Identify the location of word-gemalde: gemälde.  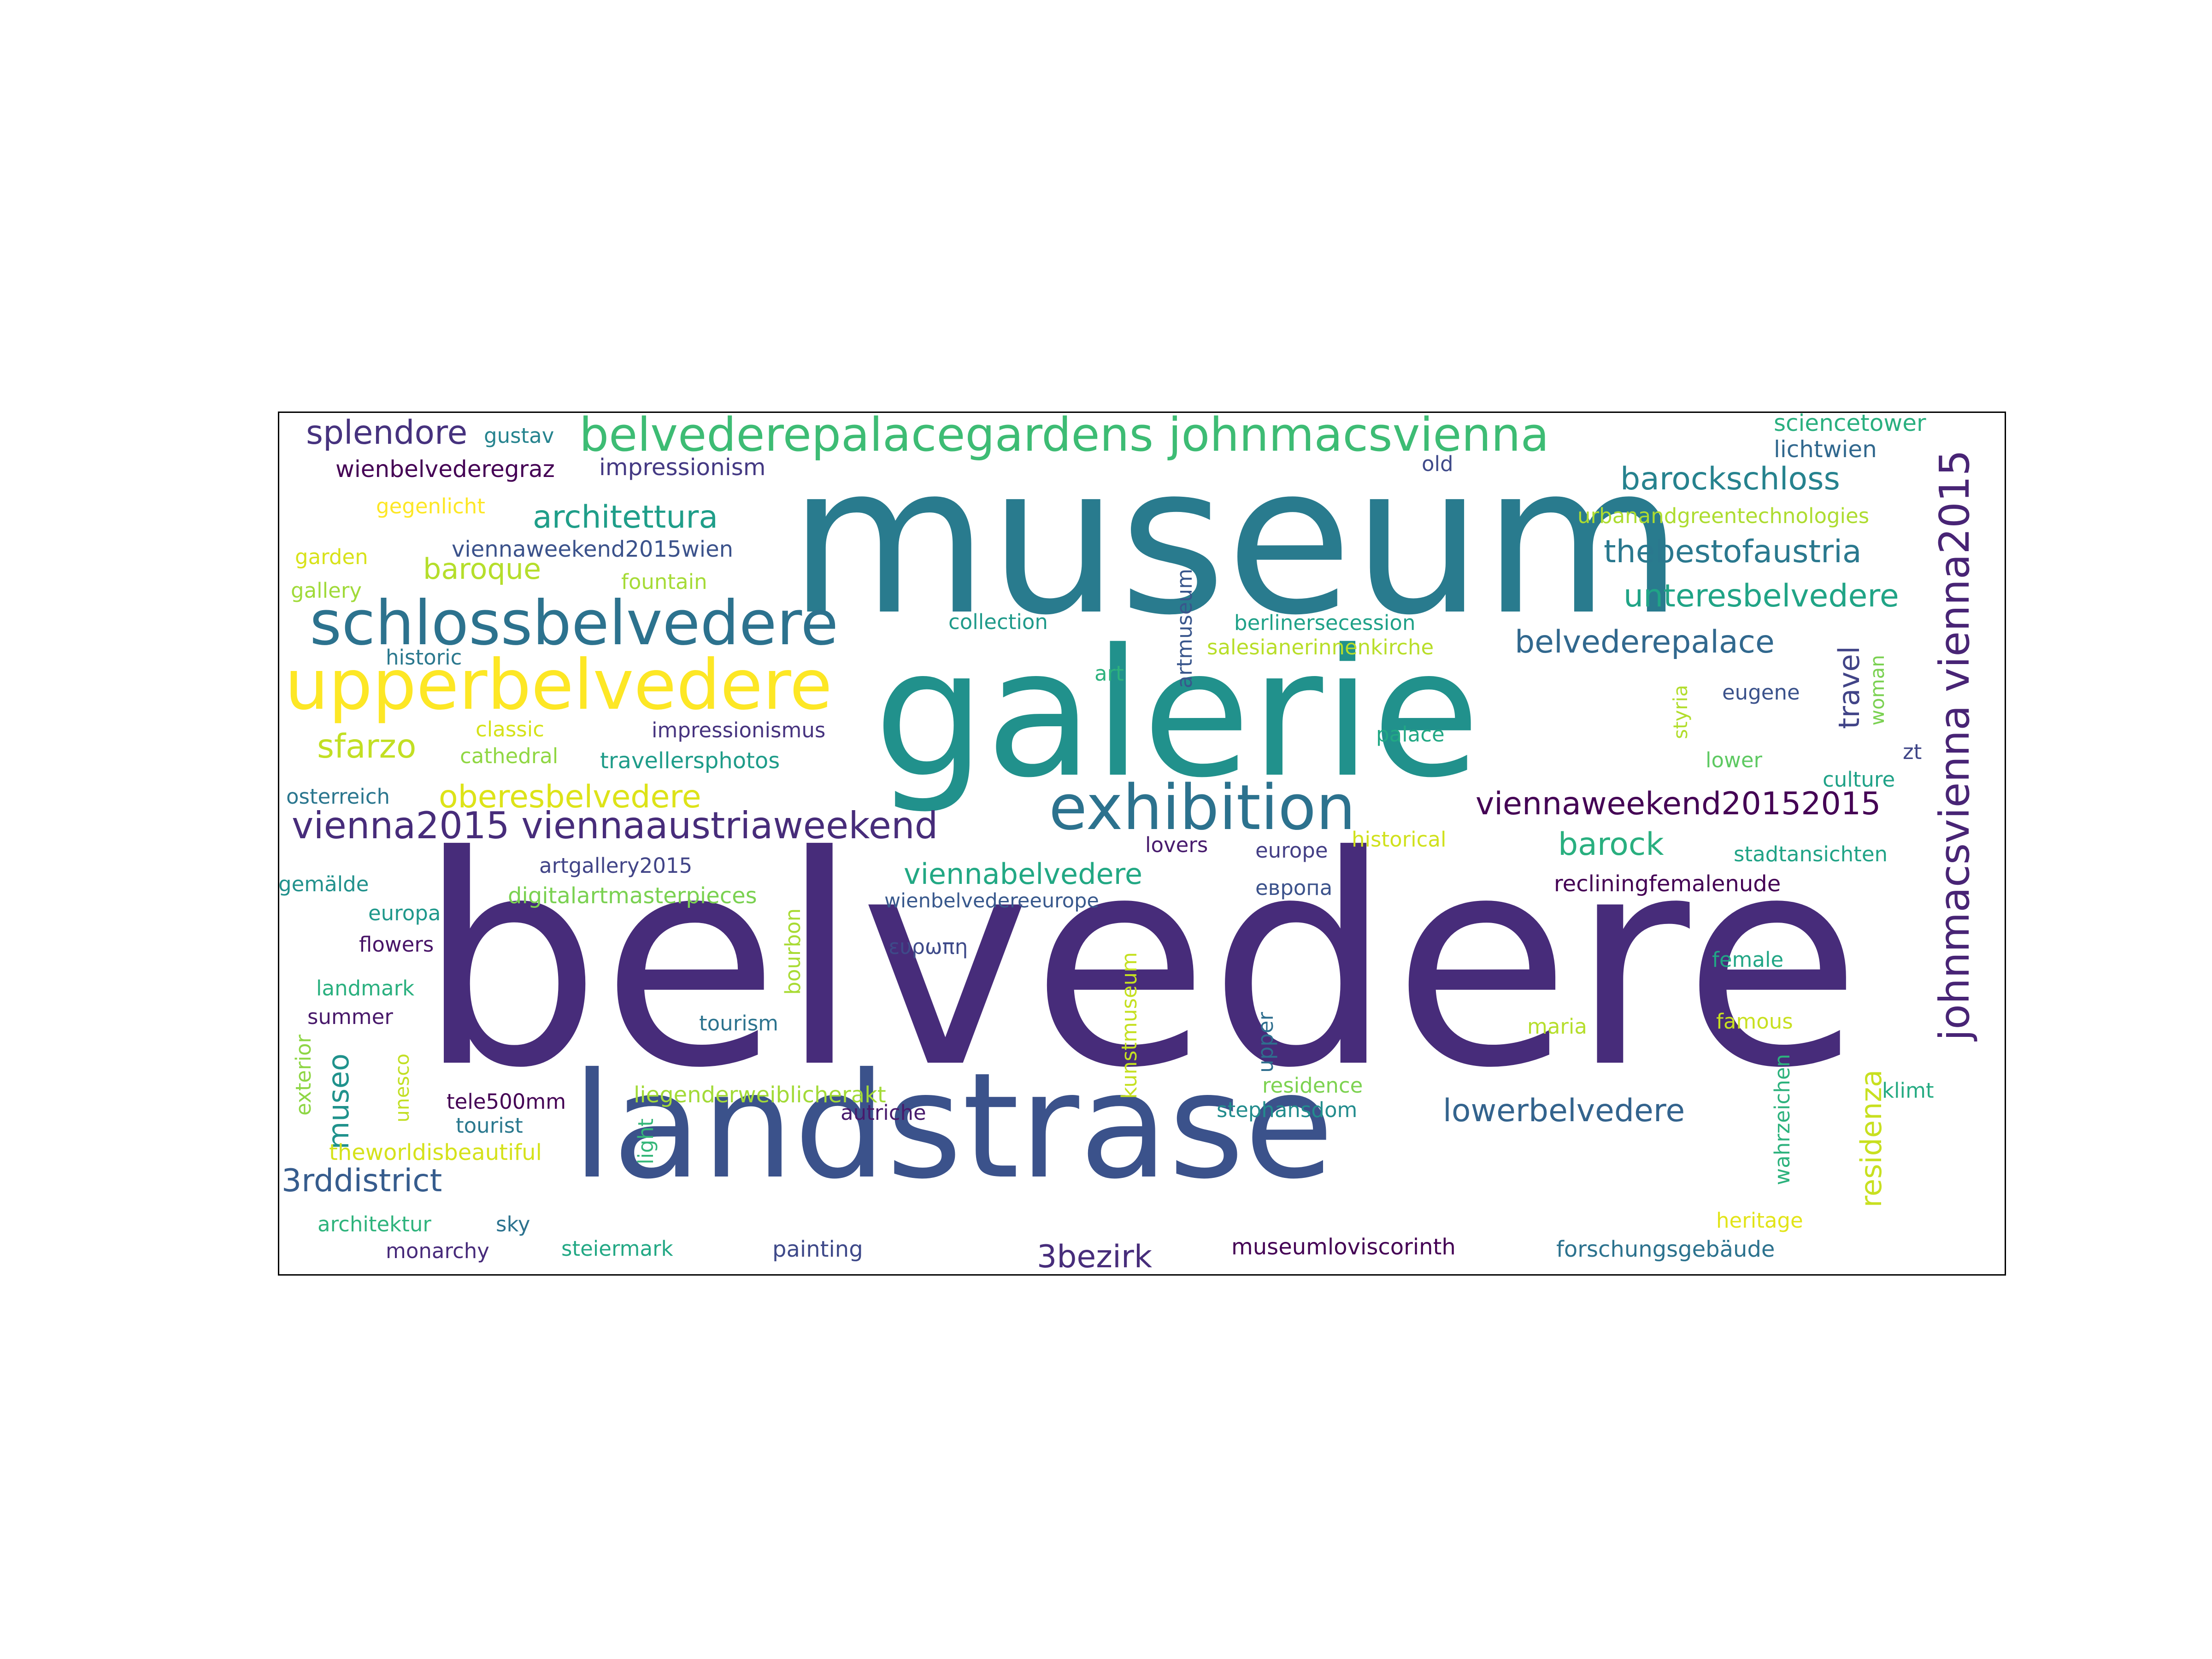
(323, 884).